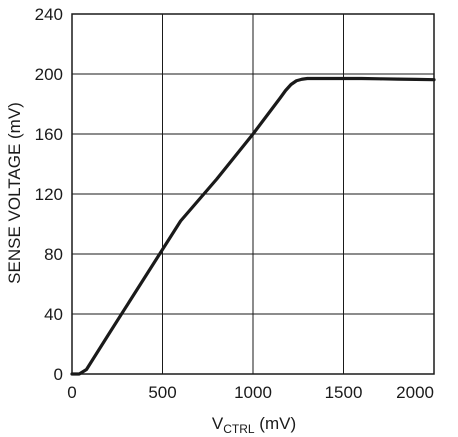 Image resolution: width=458 pixels, height=437 pixels. I want to click on x-axis-label-main: V, so click(218, 423).